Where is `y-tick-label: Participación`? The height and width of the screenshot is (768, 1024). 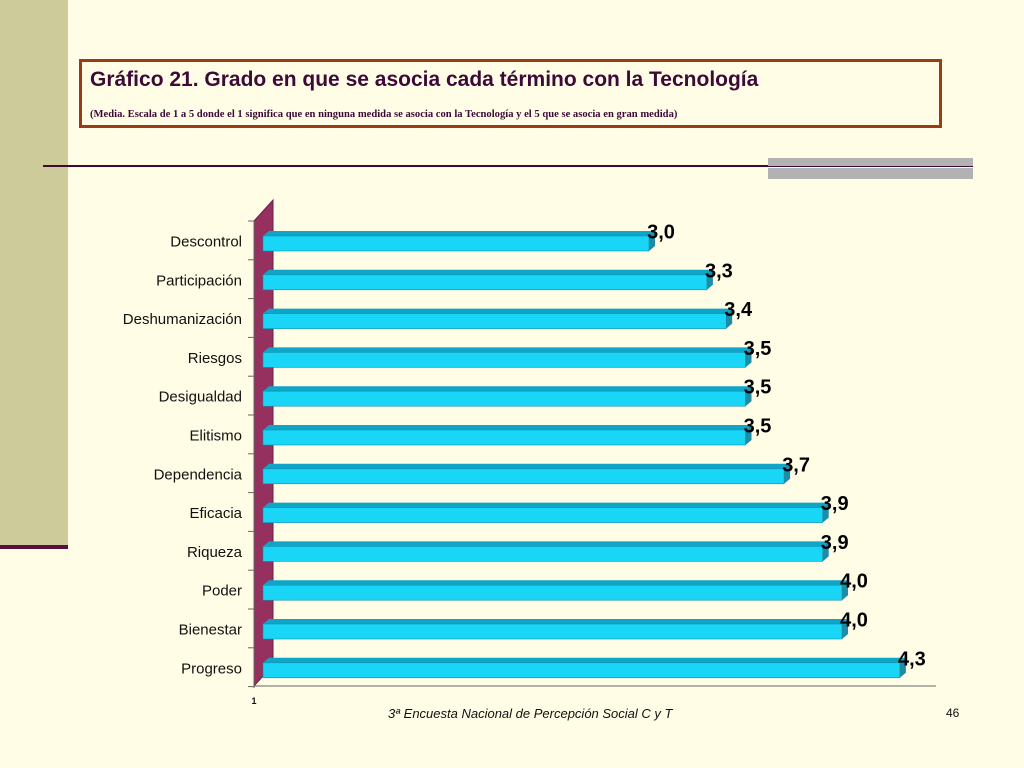 y-tick-label: Participación is located at coordinates (199, 280).